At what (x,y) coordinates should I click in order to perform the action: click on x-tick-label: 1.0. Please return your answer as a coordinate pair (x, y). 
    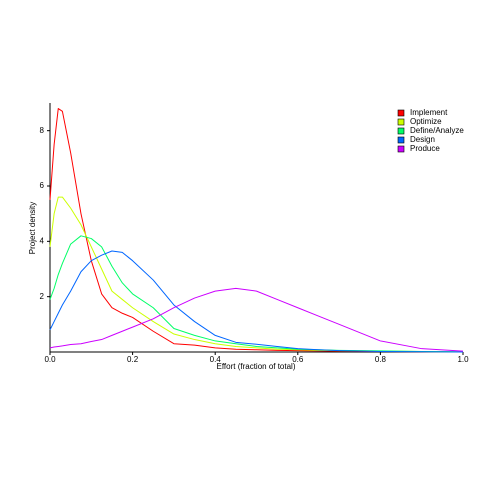
    Looking at the image, I should click on (463, 359).